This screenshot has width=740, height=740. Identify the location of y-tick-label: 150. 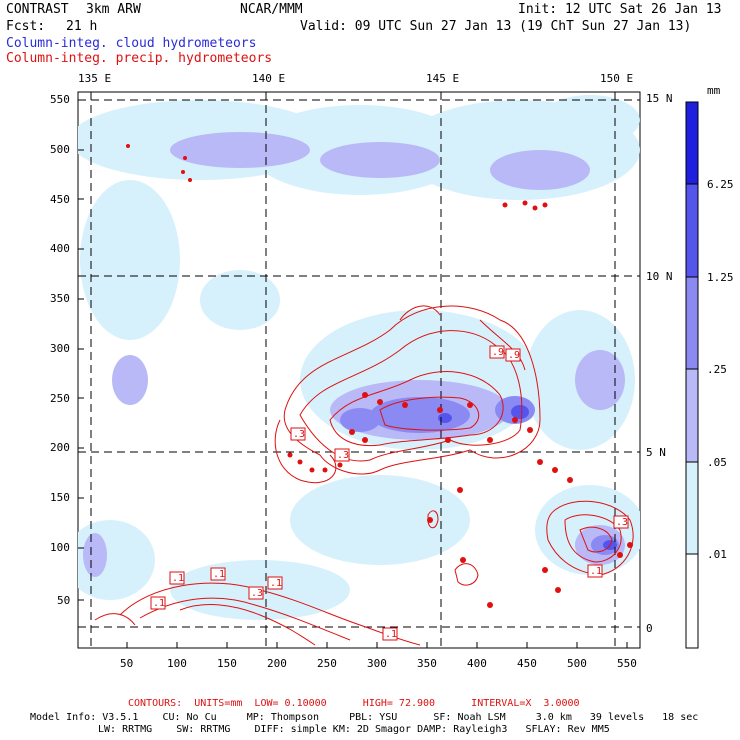
(60, 497).